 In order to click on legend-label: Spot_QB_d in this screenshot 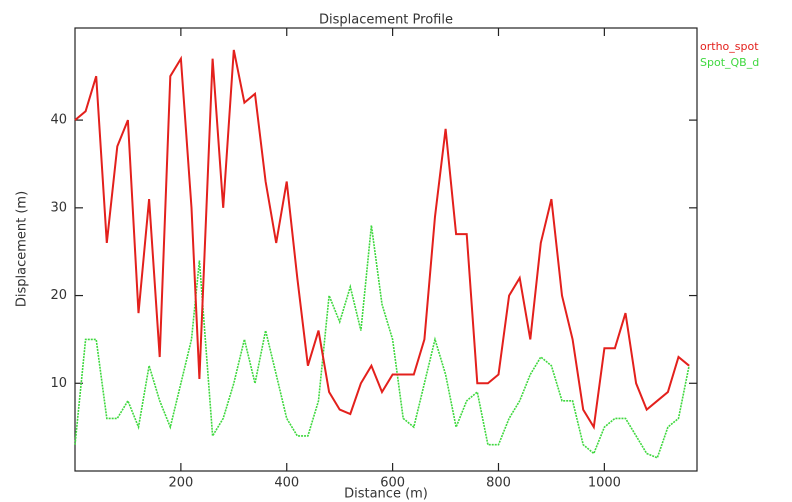, I will do `click(729, 62)`.